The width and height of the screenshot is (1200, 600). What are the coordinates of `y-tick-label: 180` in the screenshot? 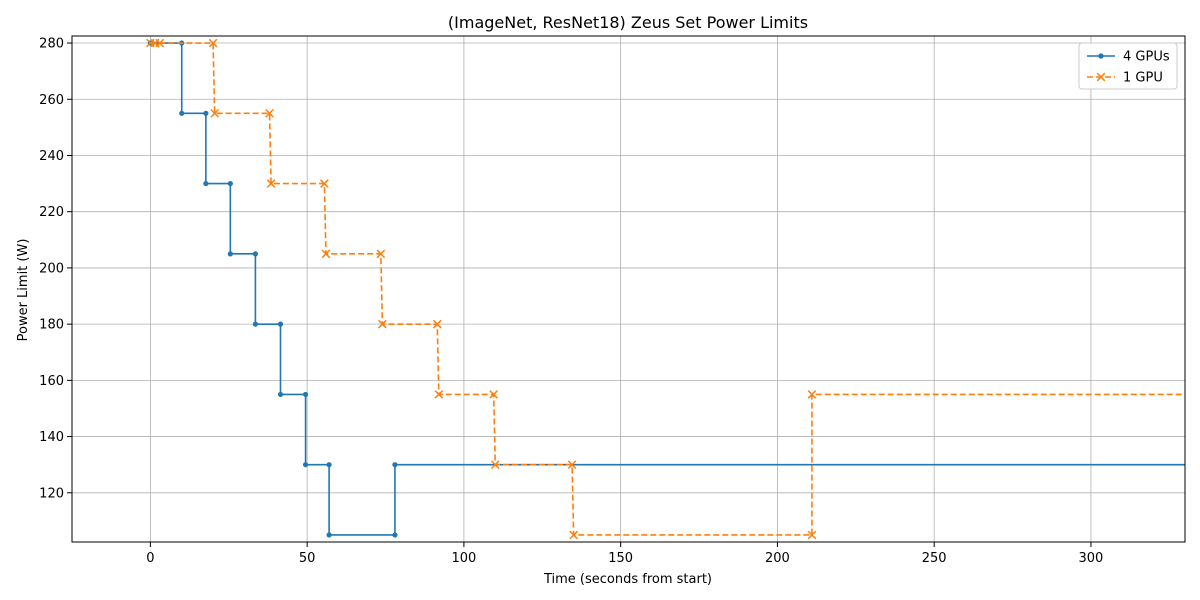 It's located at (51, 325).